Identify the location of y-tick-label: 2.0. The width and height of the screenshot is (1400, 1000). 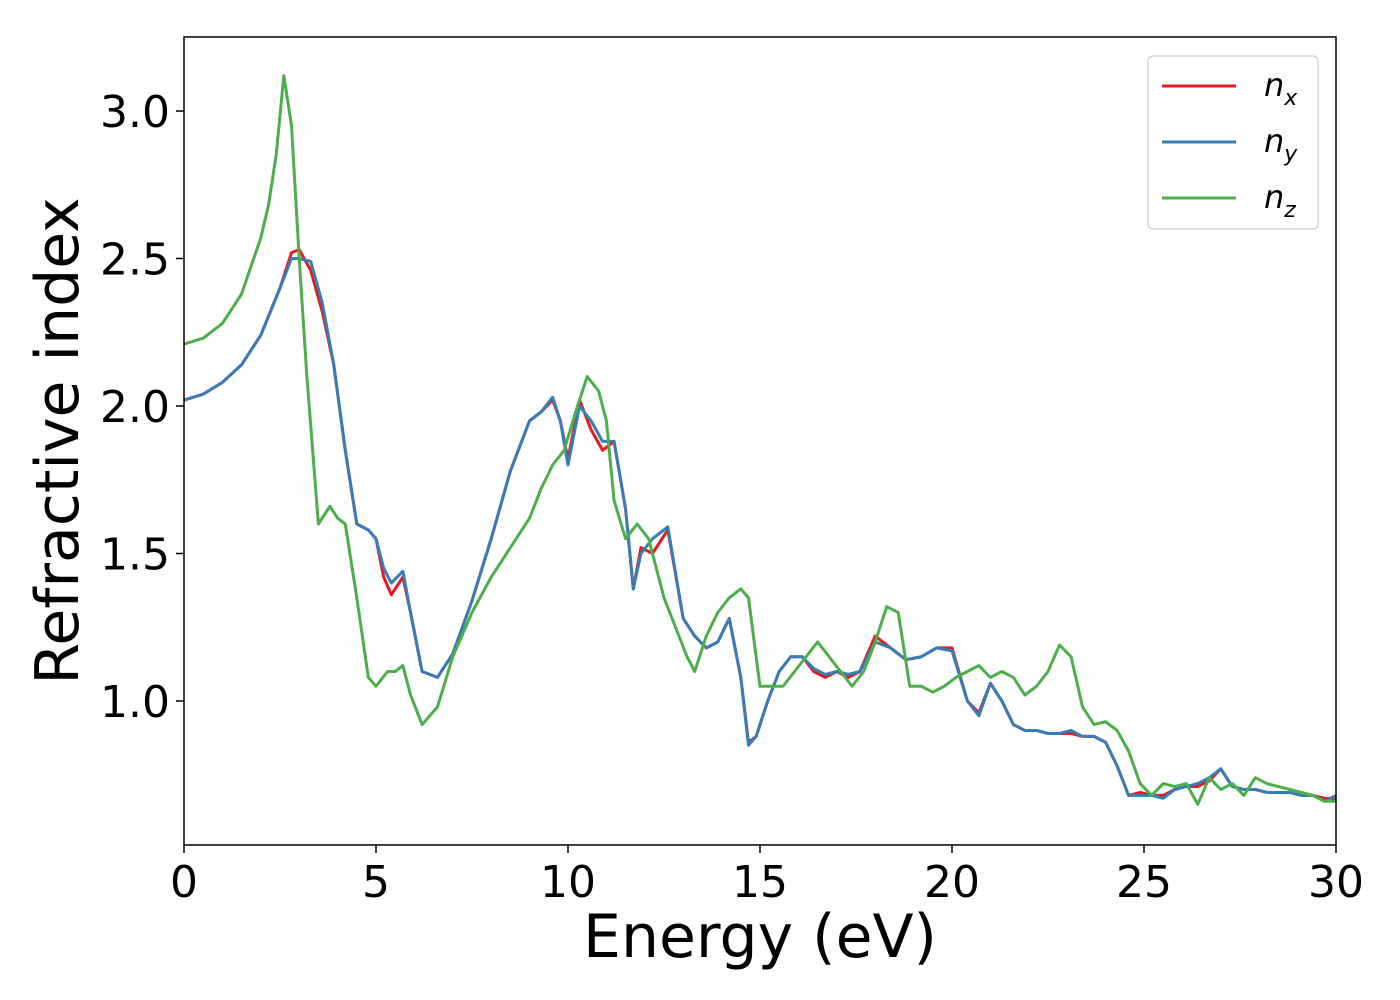
(135, 407).